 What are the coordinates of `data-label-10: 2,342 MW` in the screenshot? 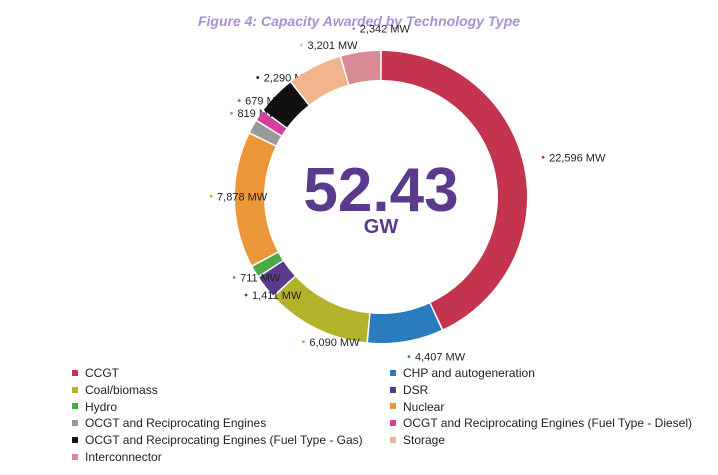 It's located at (385, 30).